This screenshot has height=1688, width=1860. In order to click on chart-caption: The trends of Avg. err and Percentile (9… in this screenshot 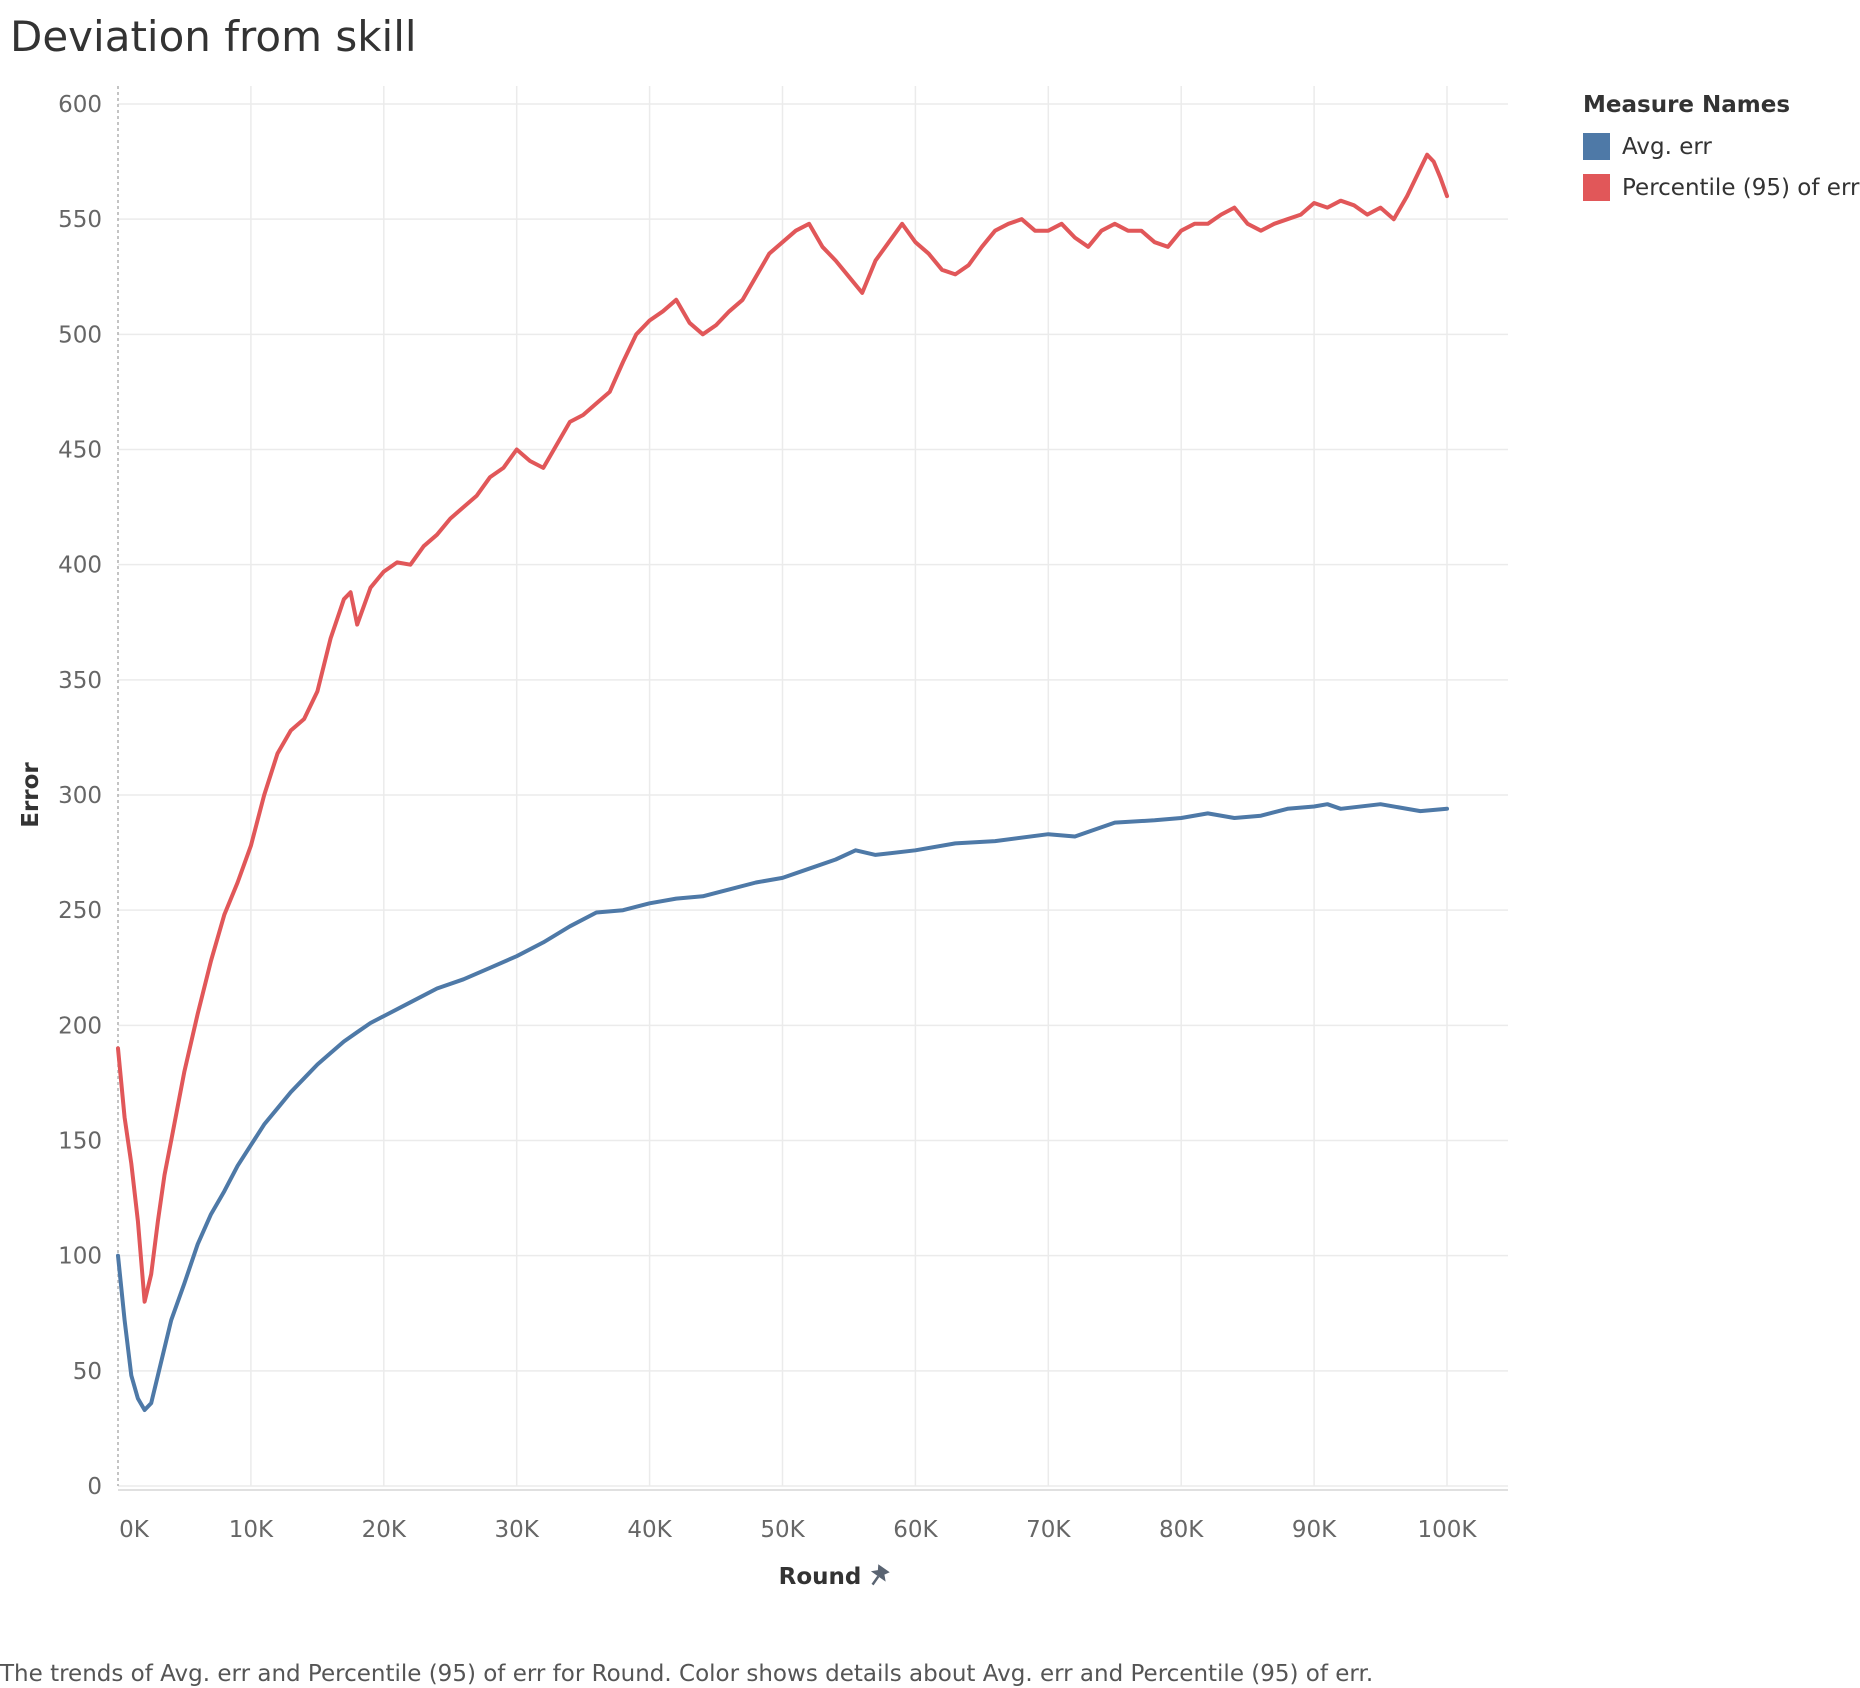, I will do `click(687, 1674)`.